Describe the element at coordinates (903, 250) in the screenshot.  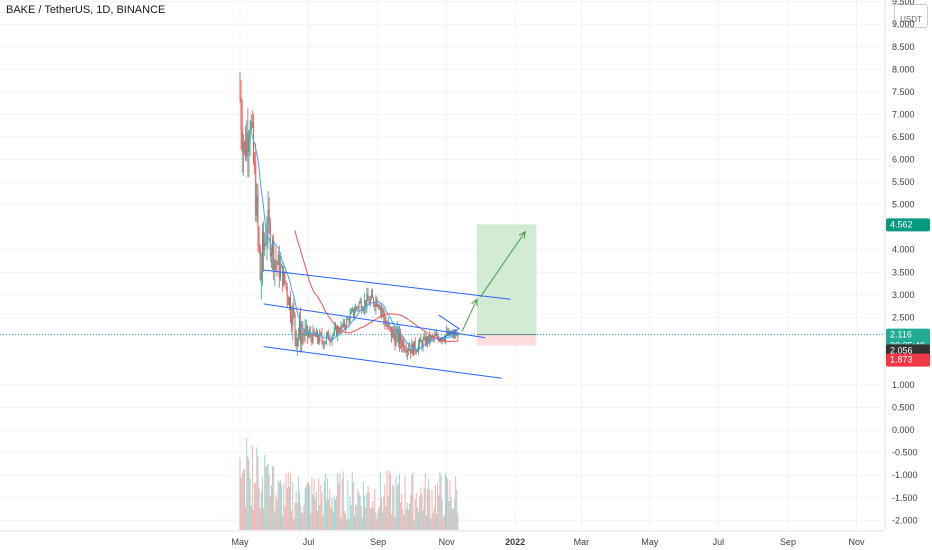
I see `y-tick-label: 4.000` at that location.